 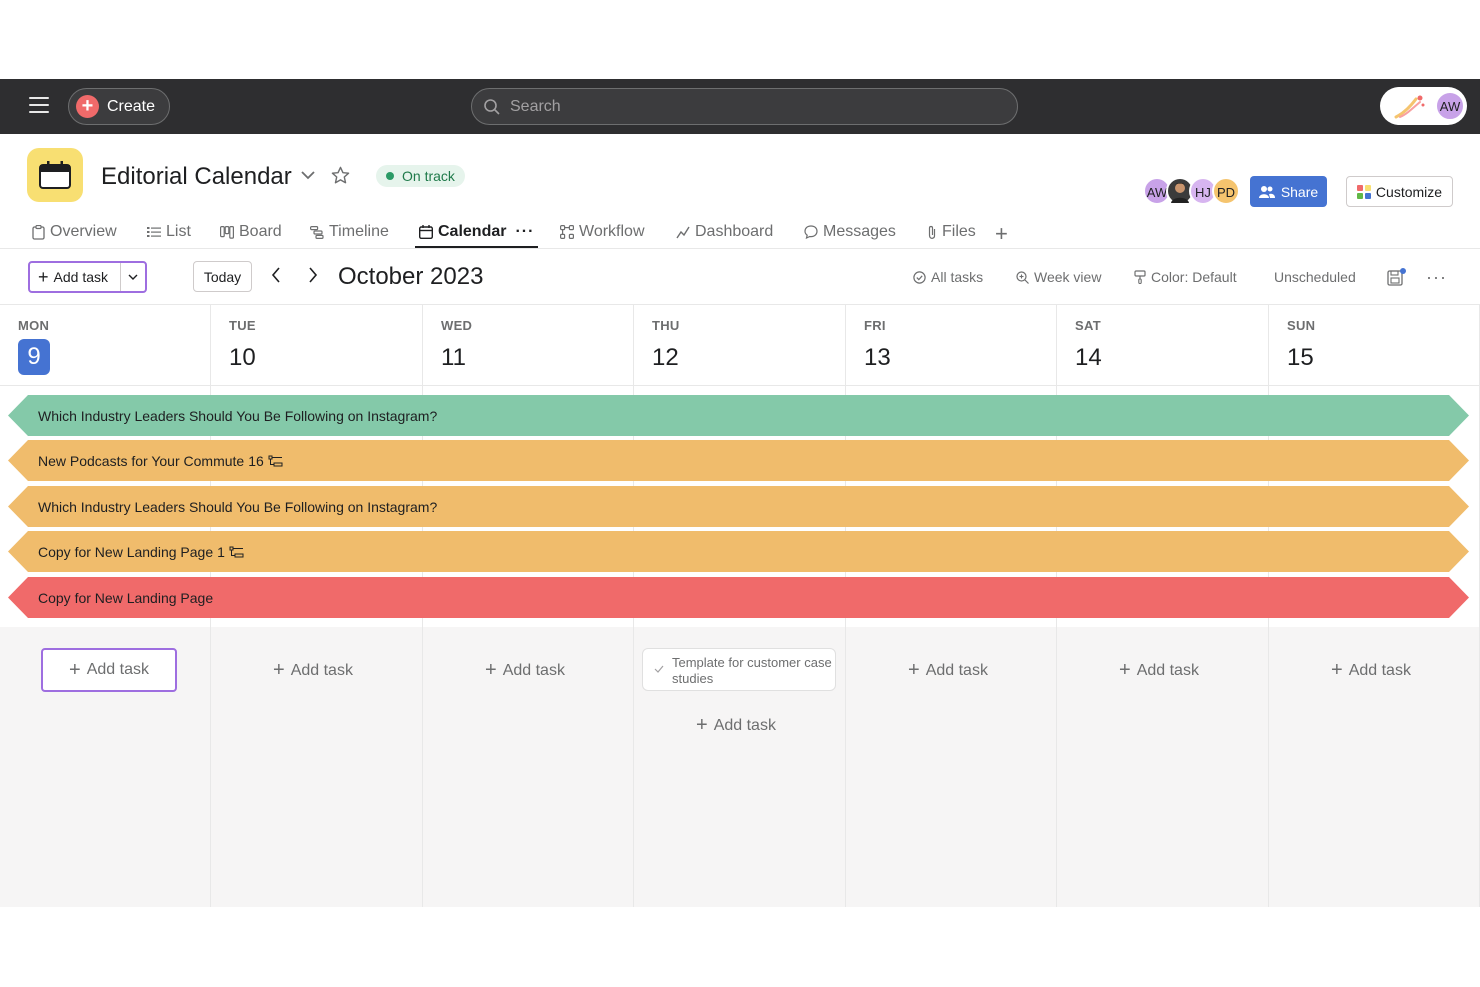 What do you see at coordinates (666, 325) in the screenshot?
I see `day-name: THU` at bounding box center [666, 325].